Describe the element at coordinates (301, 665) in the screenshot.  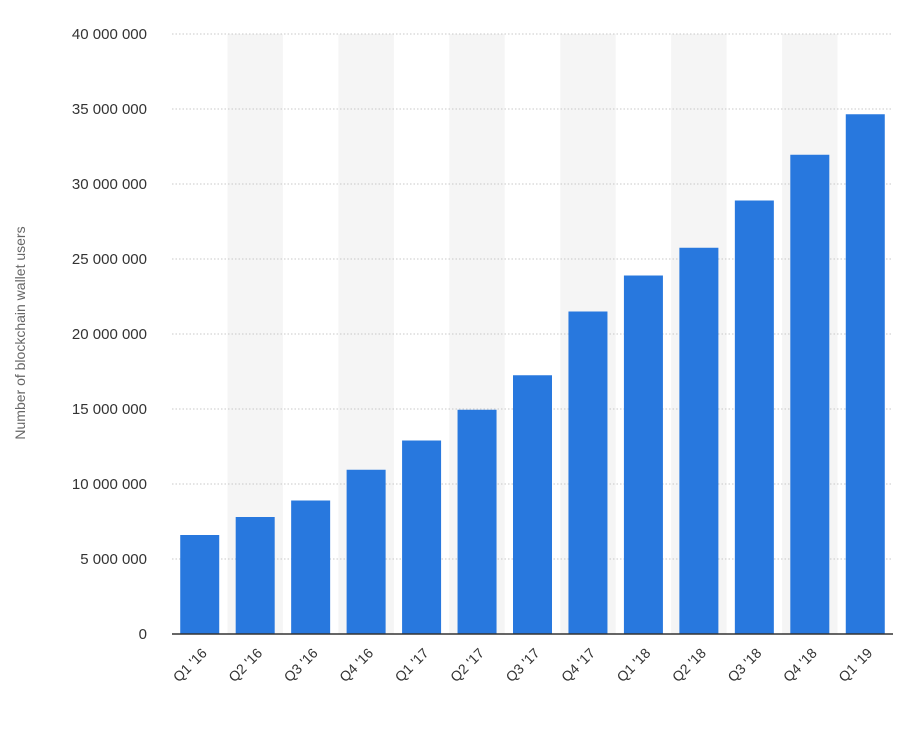
I see `x-tick-label: Q3 '16` at that location.